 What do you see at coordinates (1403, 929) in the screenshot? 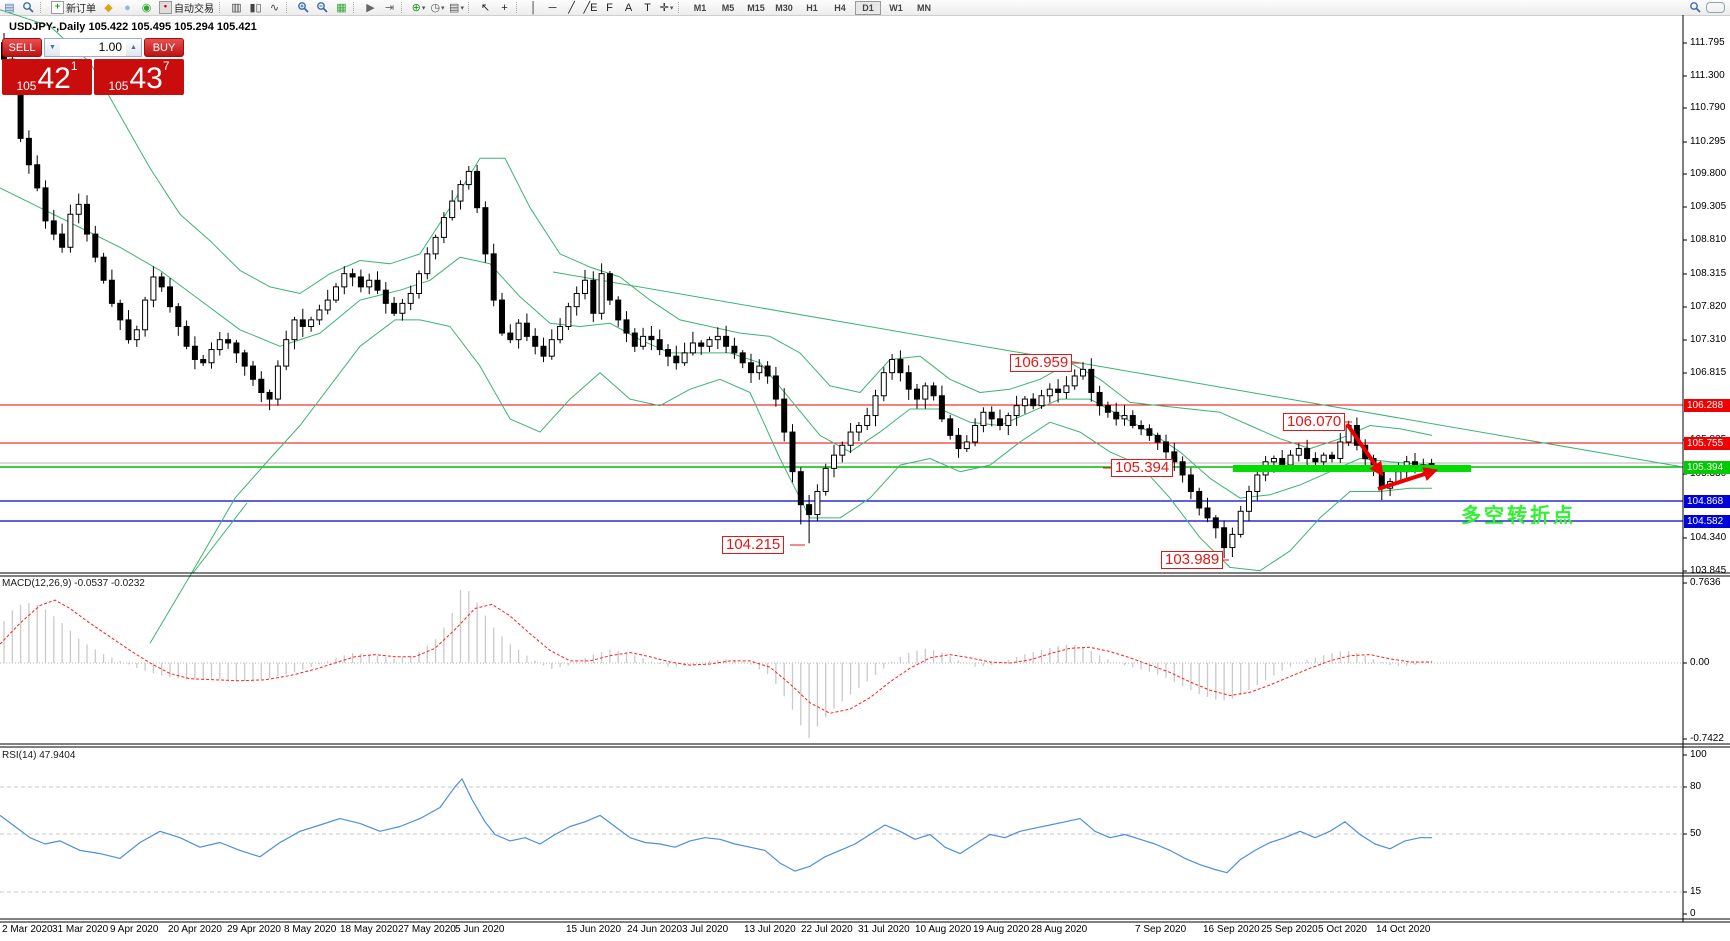
I see `date-tick: 14 Oct 2020` at bounding box center [1403, 929].